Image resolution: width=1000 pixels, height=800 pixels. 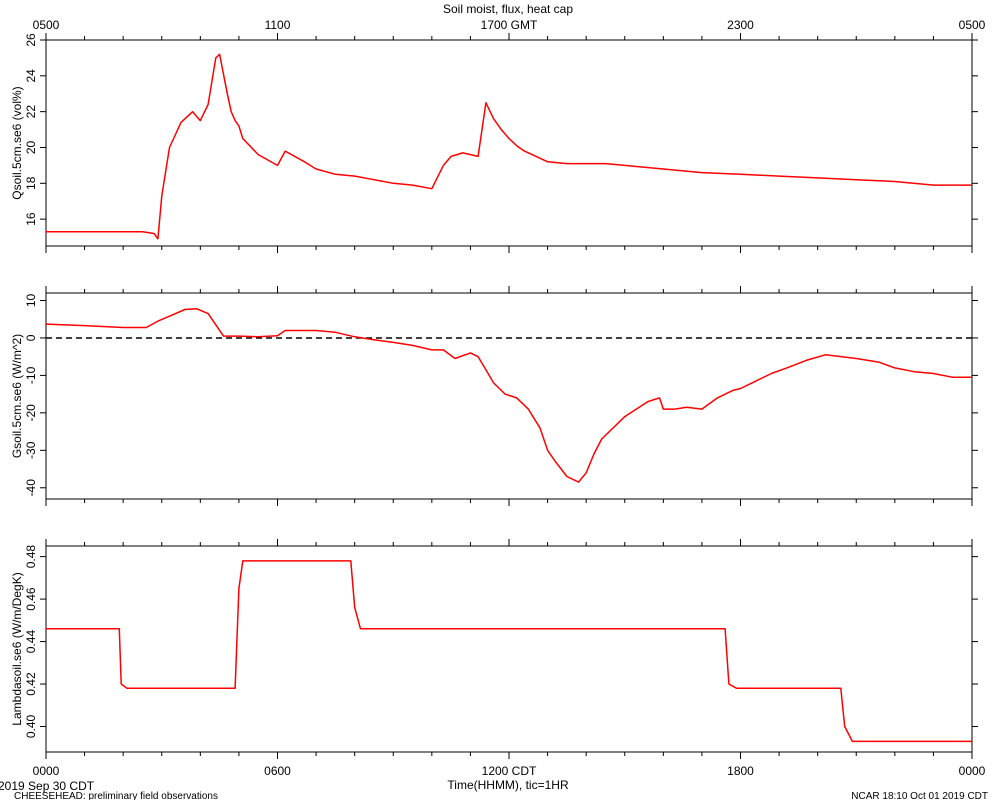 I want to click on y-axis-label: Lambdasoil.se6 (W/m/DegK), so click(x=17, y=648).